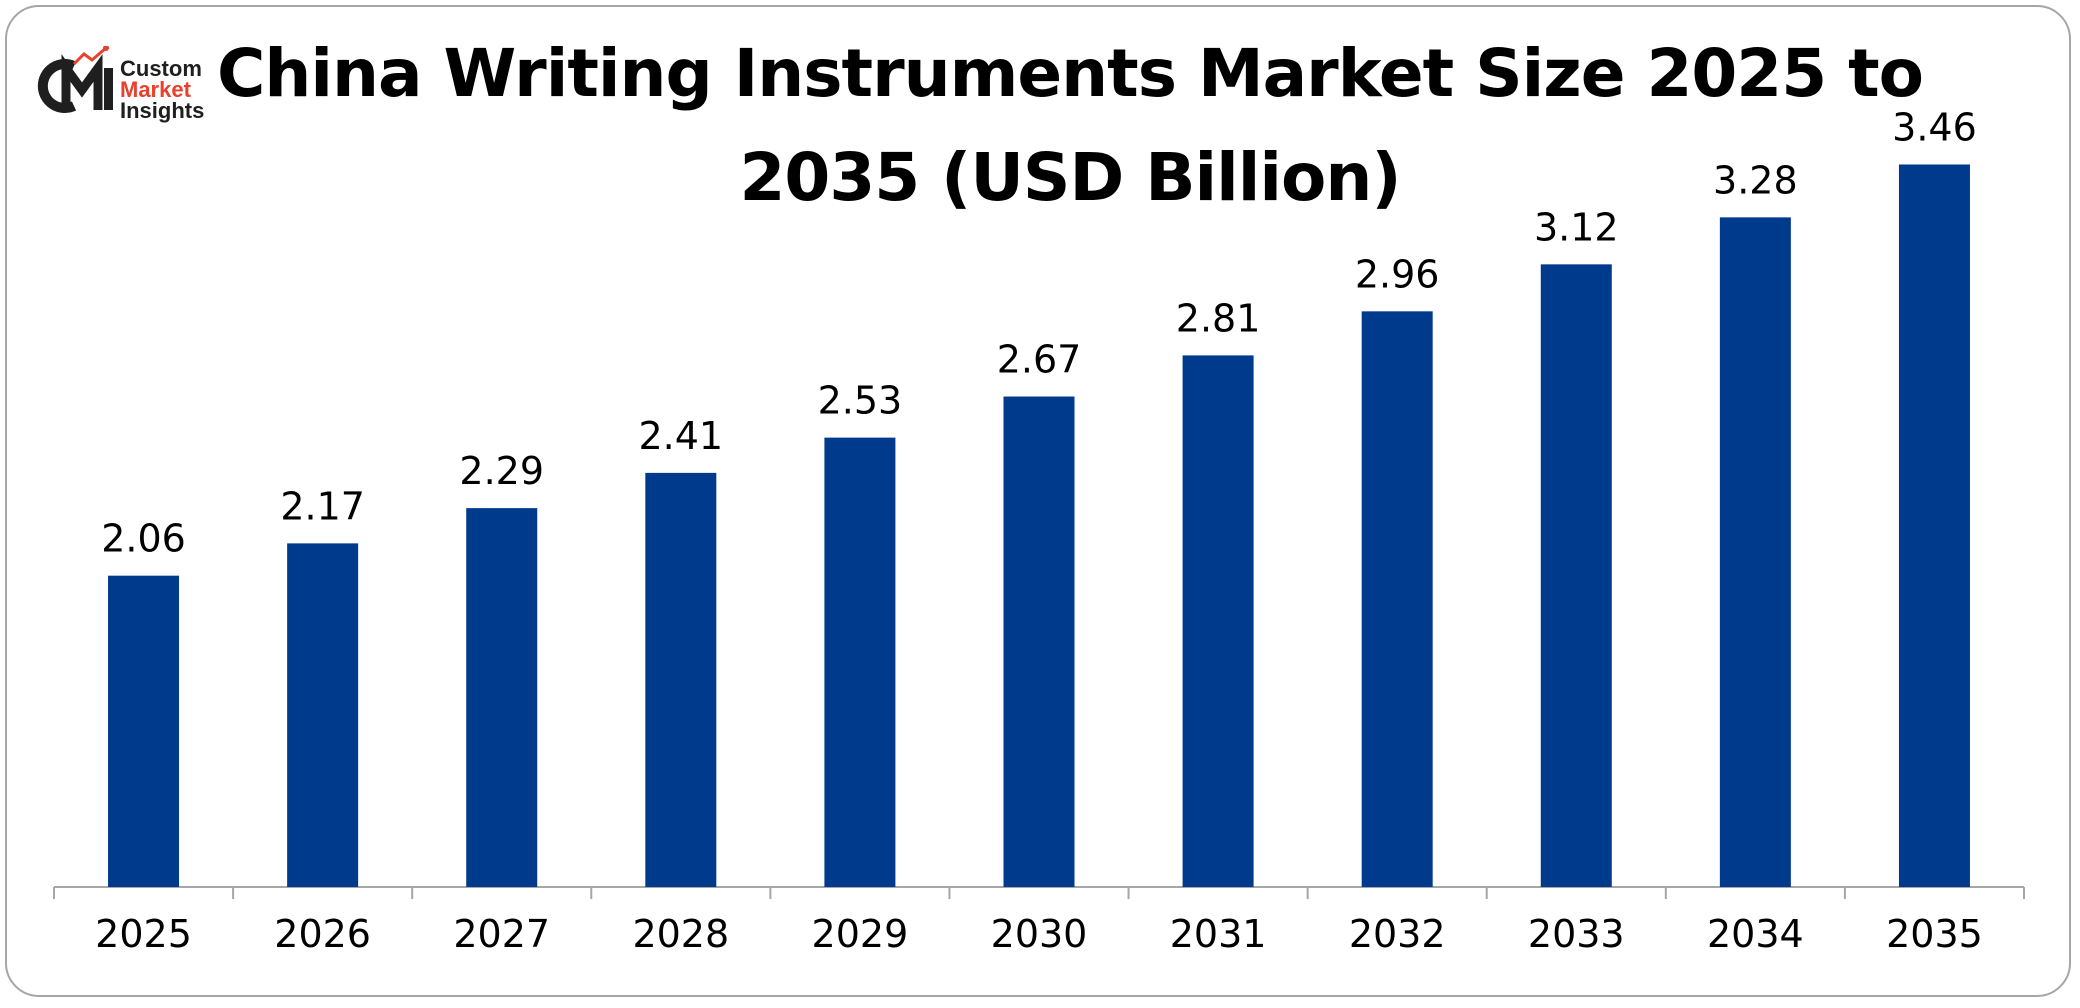 This screenshot has width=2080, height=1008. I want to click on value-label-2028: 2.41, so click(681, 436).